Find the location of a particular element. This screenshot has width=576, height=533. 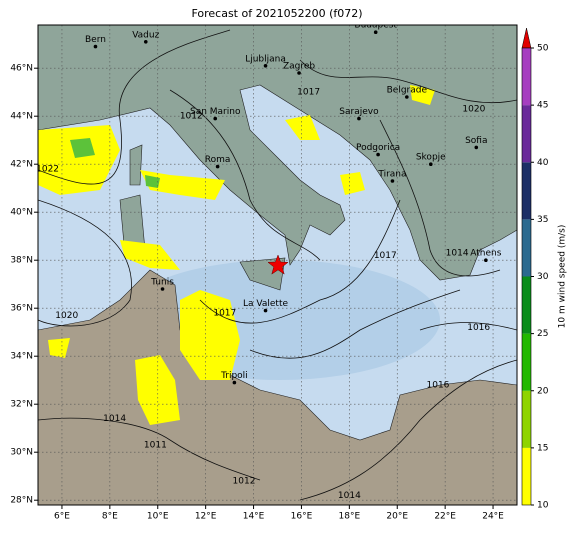

x-tick-label: 6°E is located at coordinates (62, 517).